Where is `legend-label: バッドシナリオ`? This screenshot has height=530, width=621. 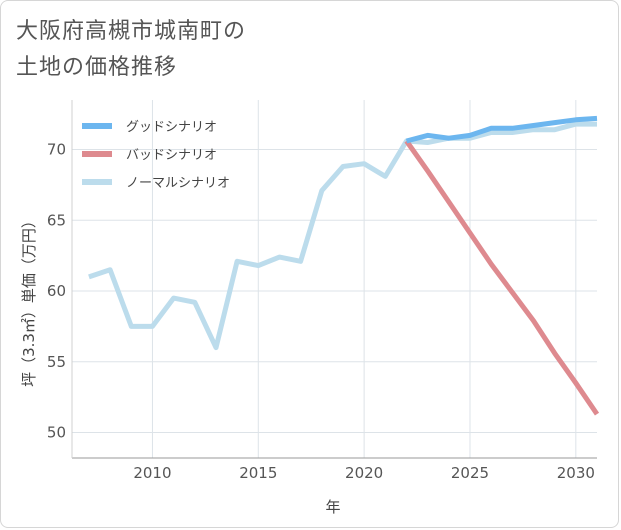 legend-label: バッドシナリオ is located at coordinates (171, 155).